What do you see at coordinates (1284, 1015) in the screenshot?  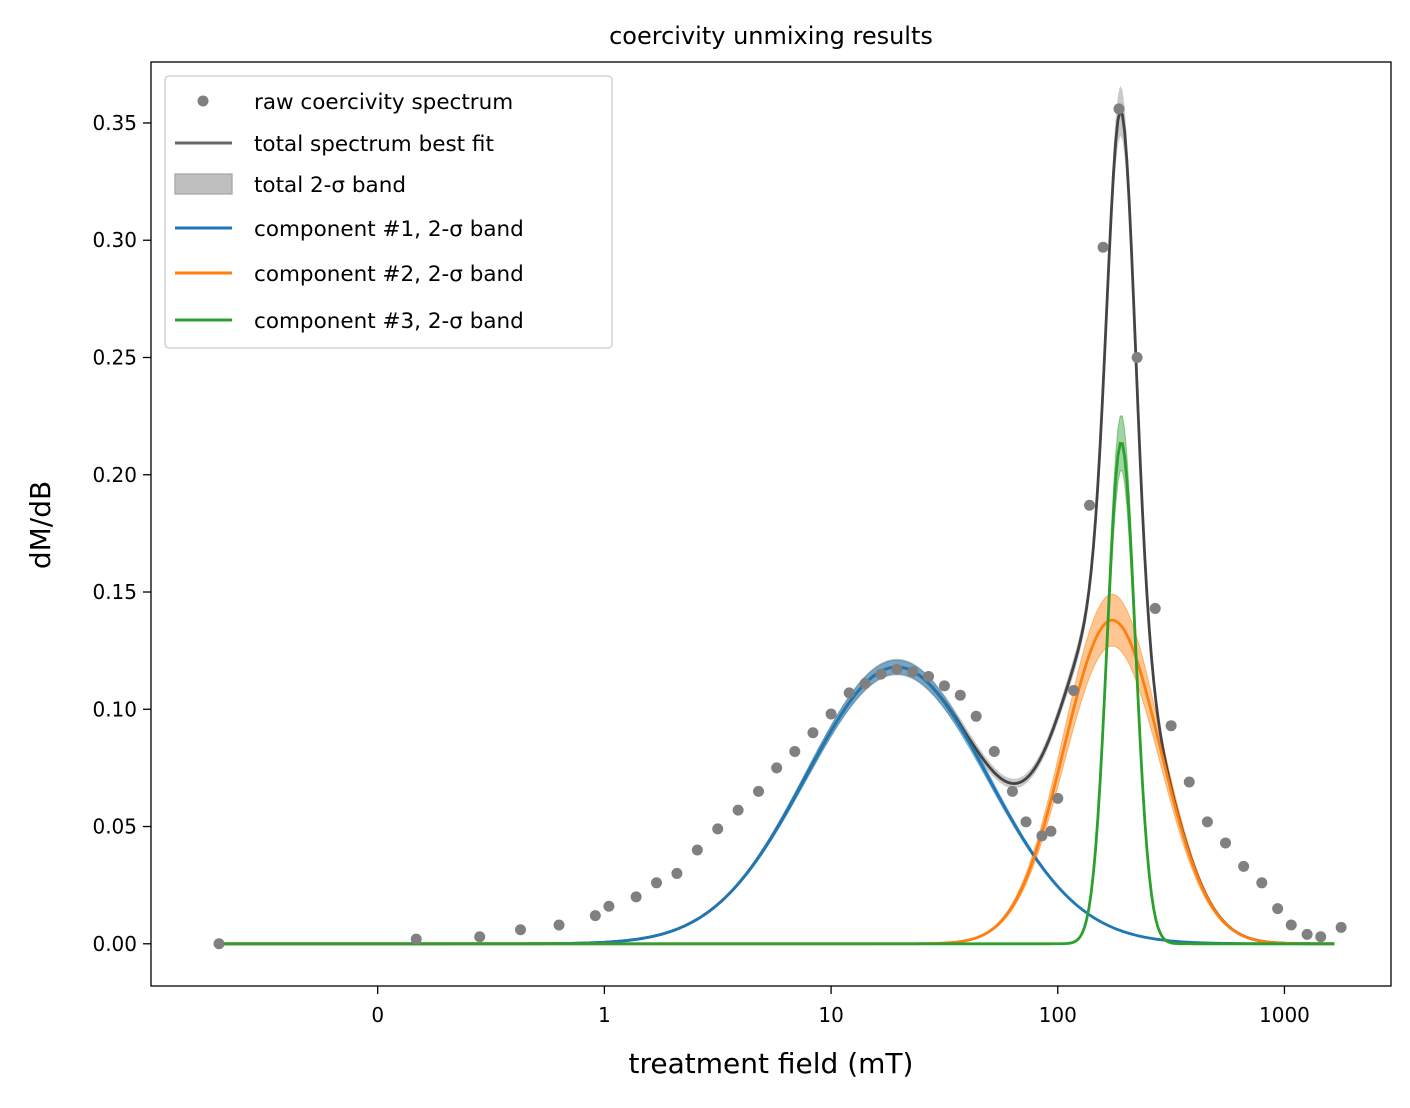 I see `x-tick-label: 1000` at bounding box center [1284, 1015].